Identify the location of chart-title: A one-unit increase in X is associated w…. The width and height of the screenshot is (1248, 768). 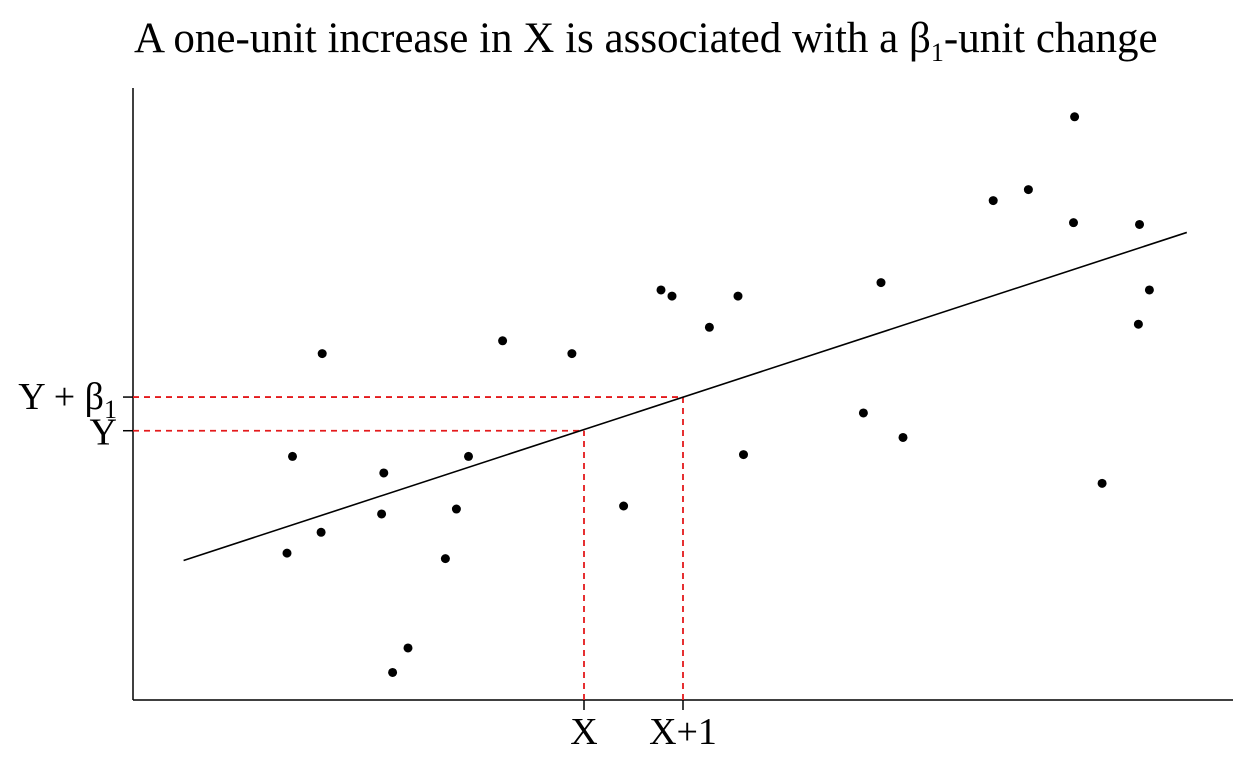
(646, 41).